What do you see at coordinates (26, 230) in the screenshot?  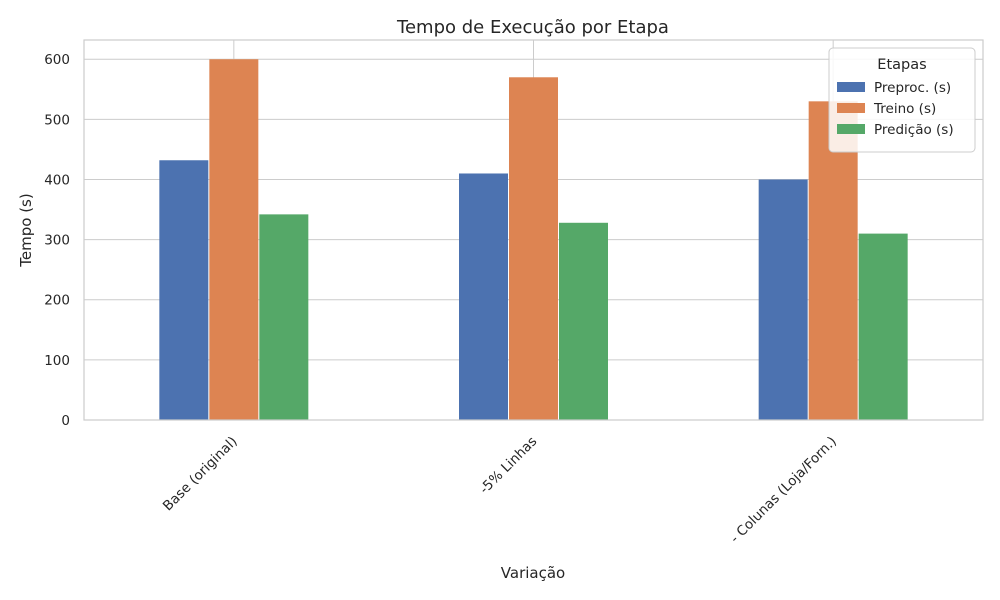 I see `y-axis-label: Tempo (s)` at bounding box center [26, 230].